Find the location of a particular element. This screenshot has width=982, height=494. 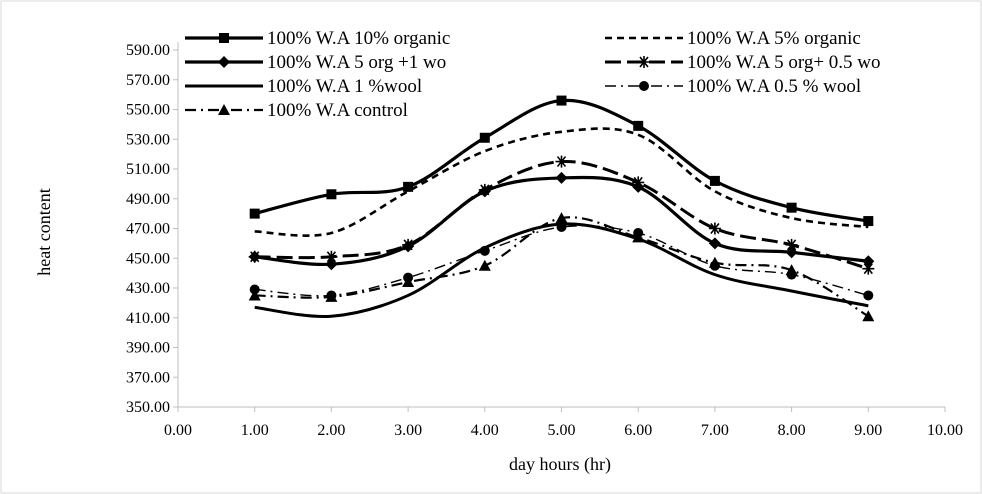

legend-label: 100% W.A 1 %wool is located at coordinates (344, 86).